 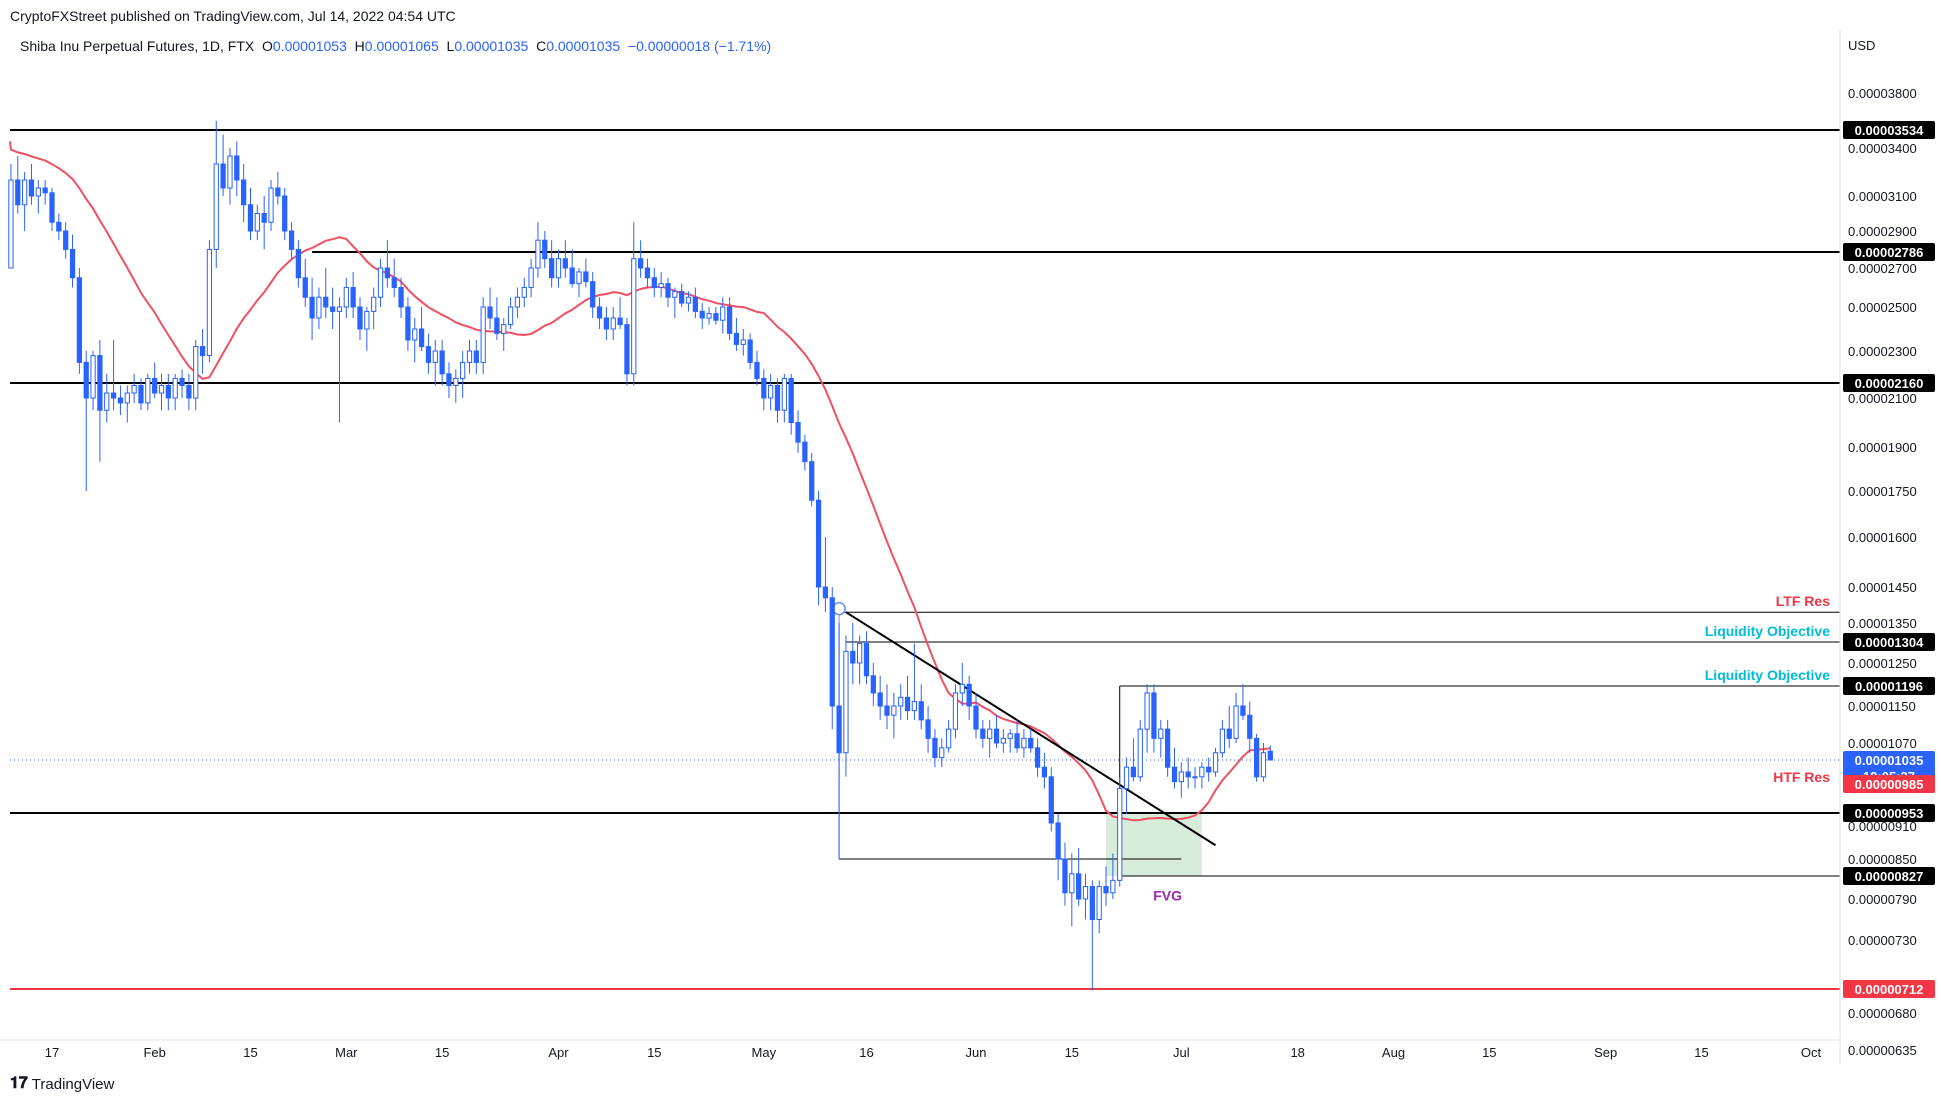 What do you see at coordinates (1882, 859) in the screenshot?
I see `price-tick-label: 0.00000850` at bounding box center [1882, 859].